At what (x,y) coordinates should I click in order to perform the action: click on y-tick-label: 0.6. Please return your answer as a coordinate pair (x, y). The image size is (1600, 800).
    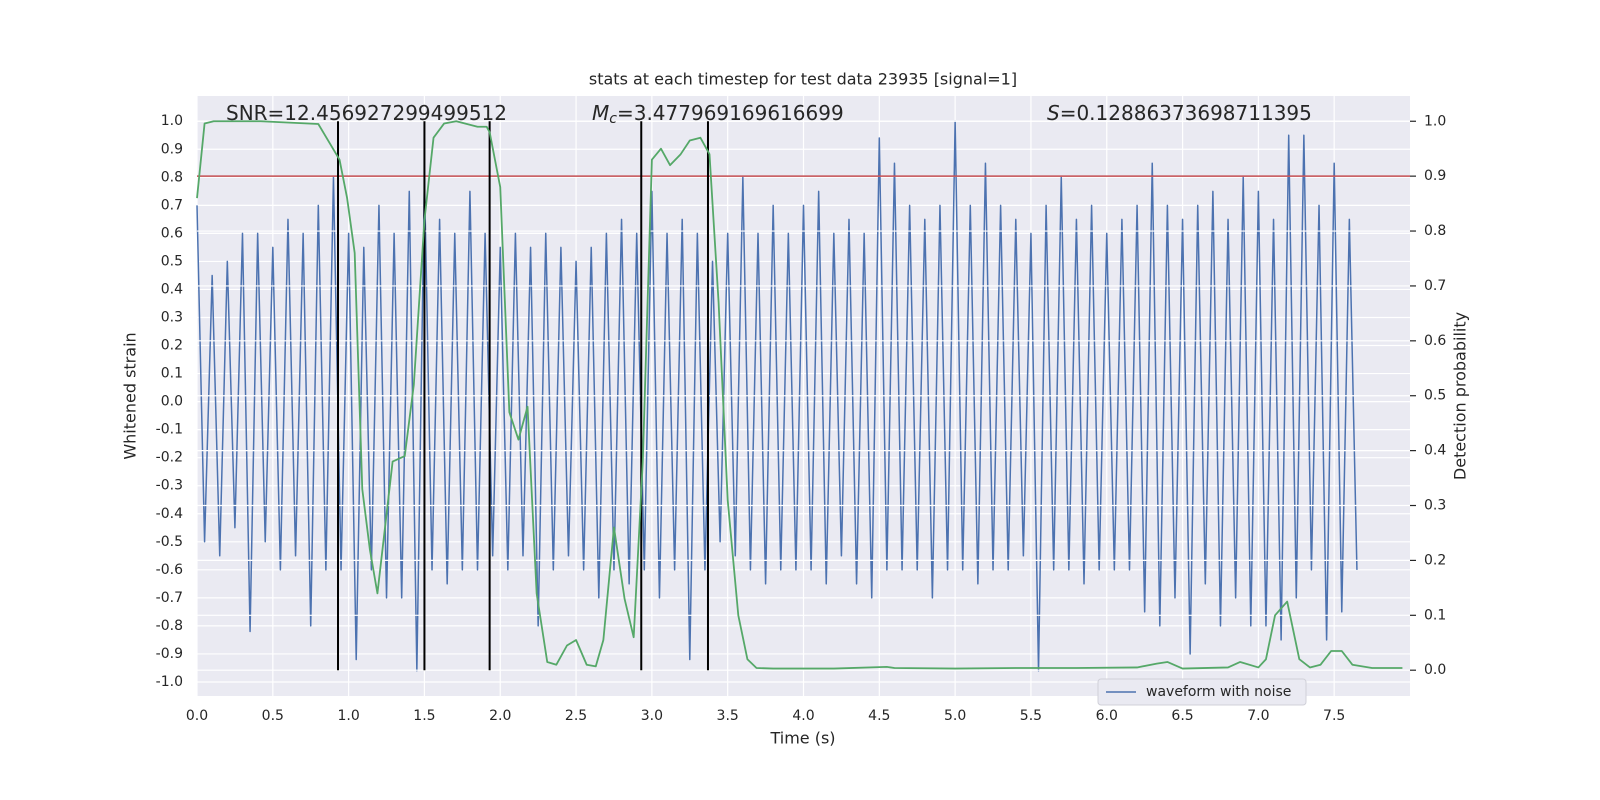
    Looking at the image, I should click on (172, 233).